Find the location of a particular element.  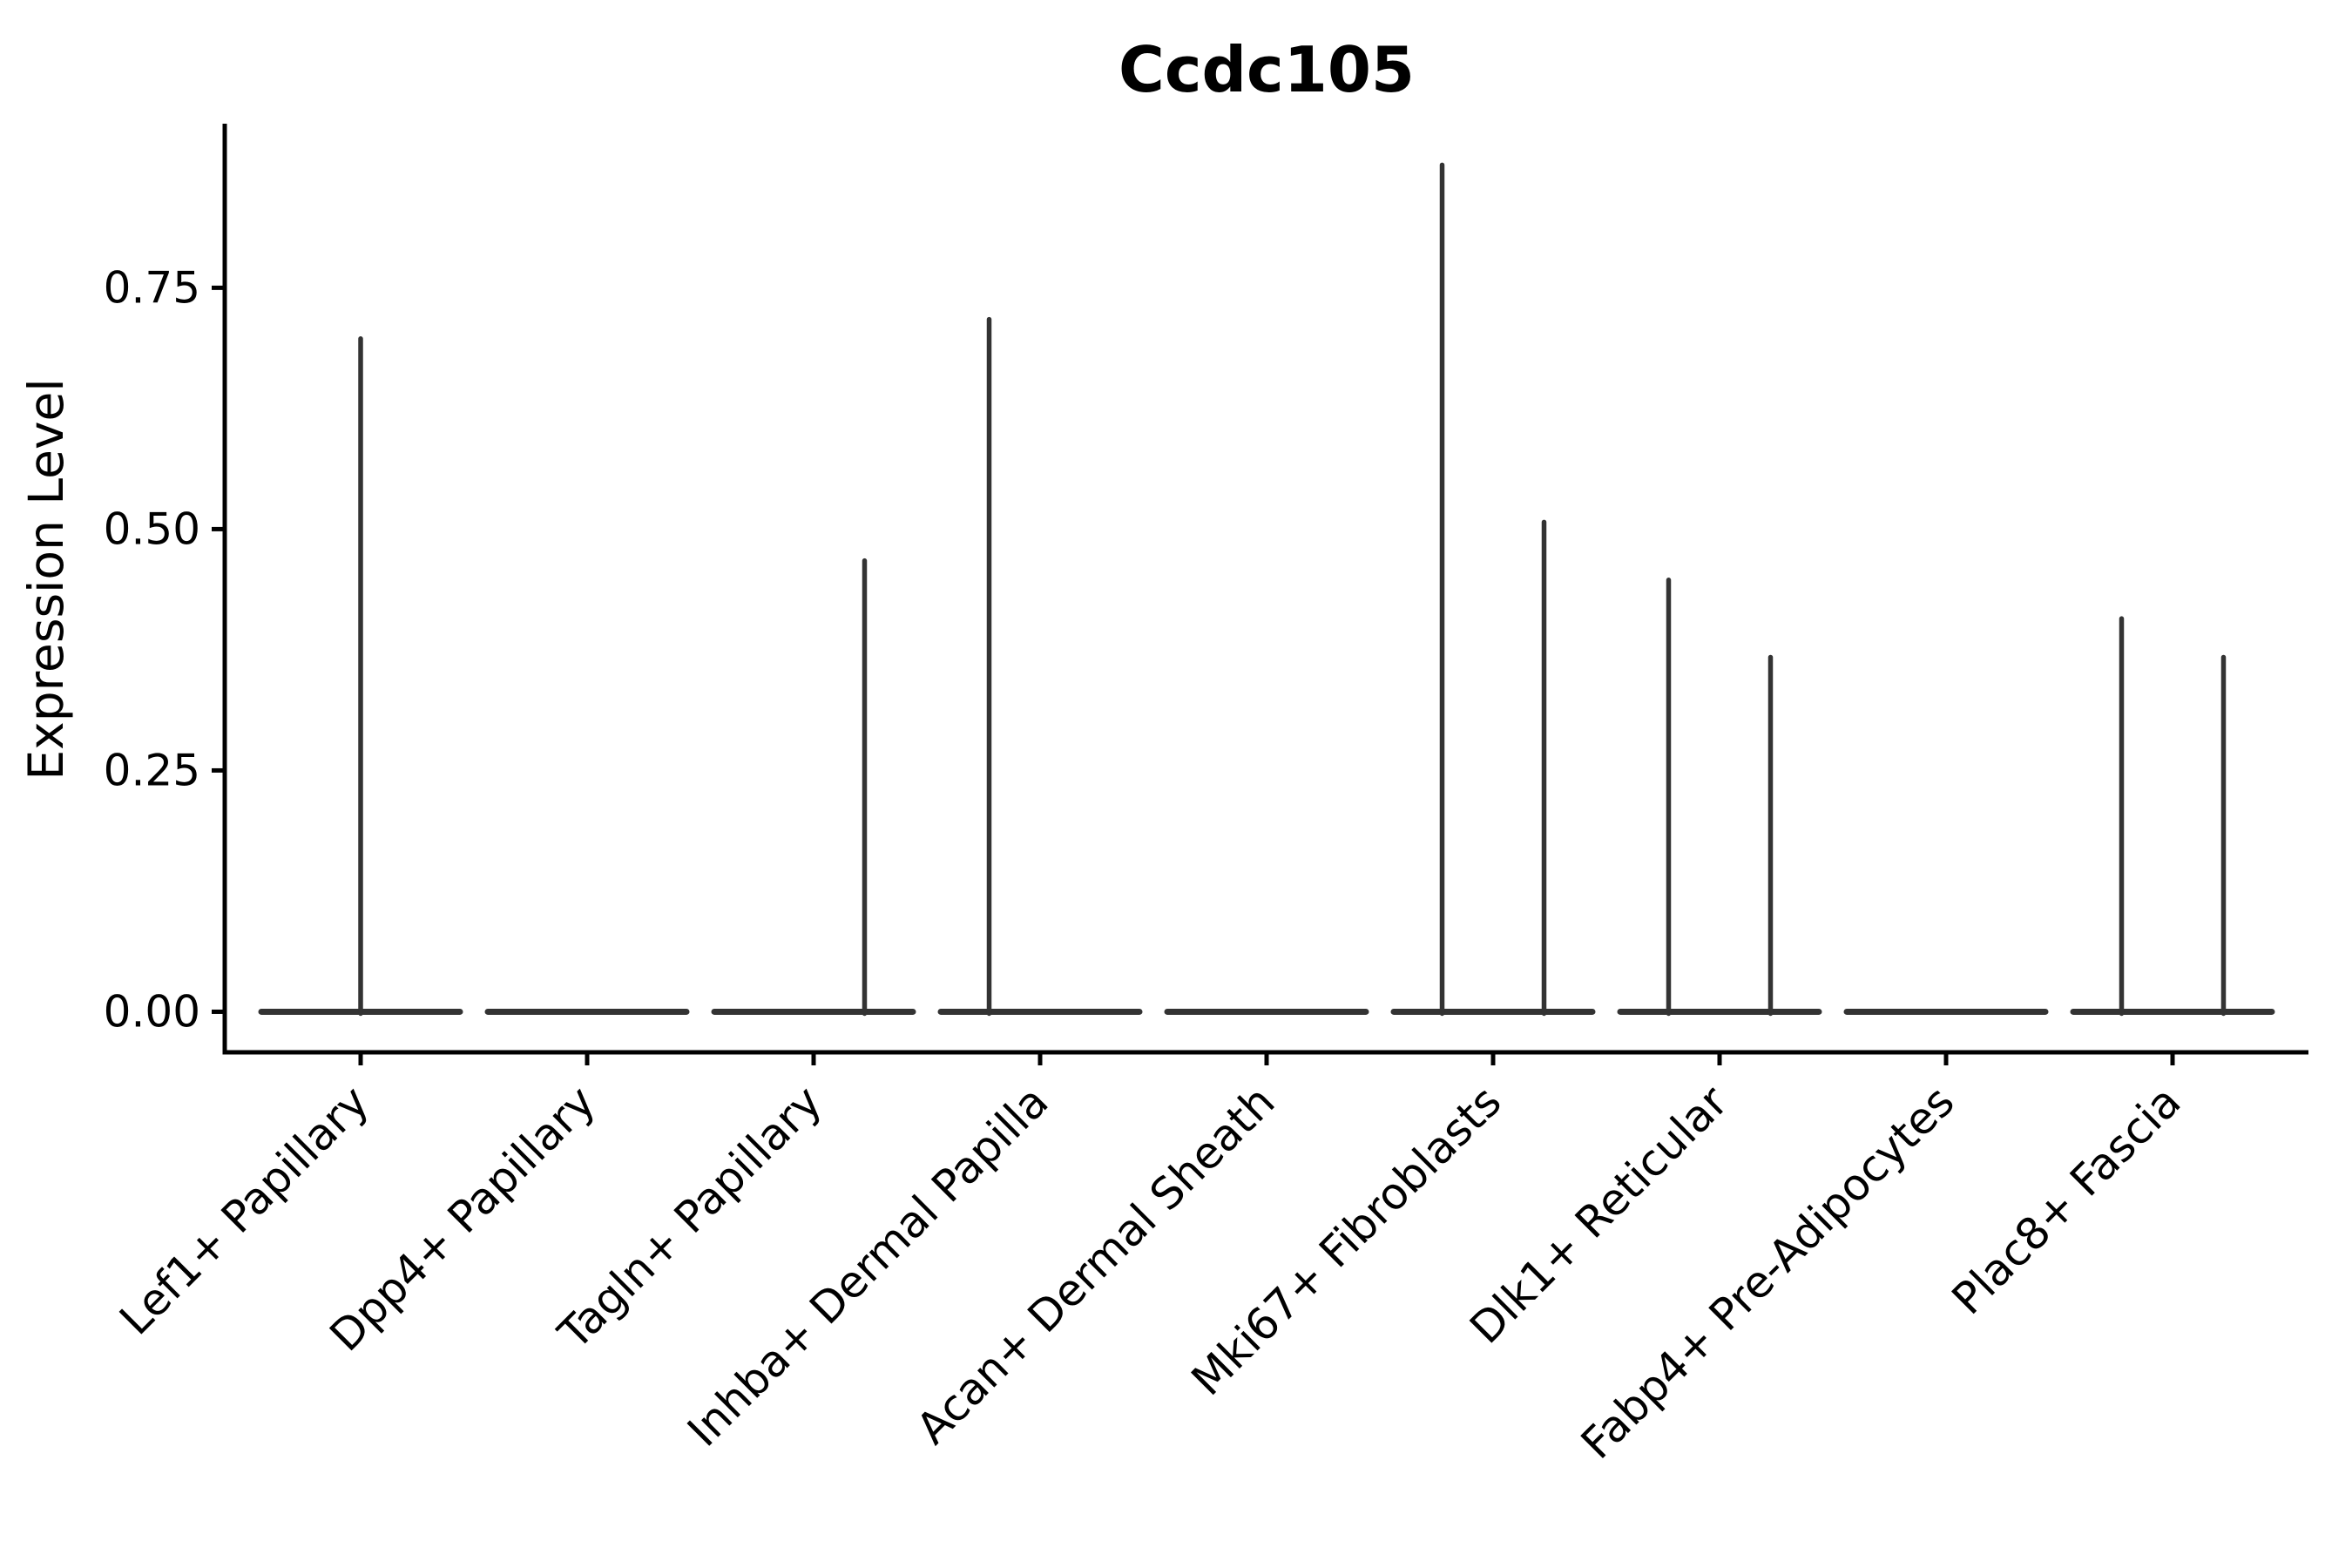

y-tick-label: 0.00 is located at coordinates (152, 1012).